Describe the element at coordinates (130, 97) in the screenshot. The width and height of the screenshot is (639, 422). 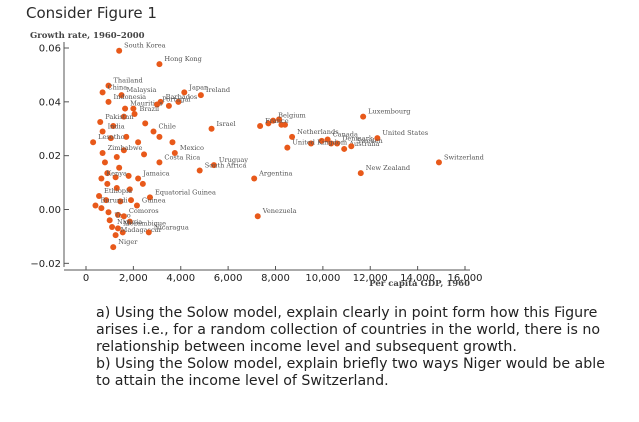
I see `country-label: Indonesia` at that location.